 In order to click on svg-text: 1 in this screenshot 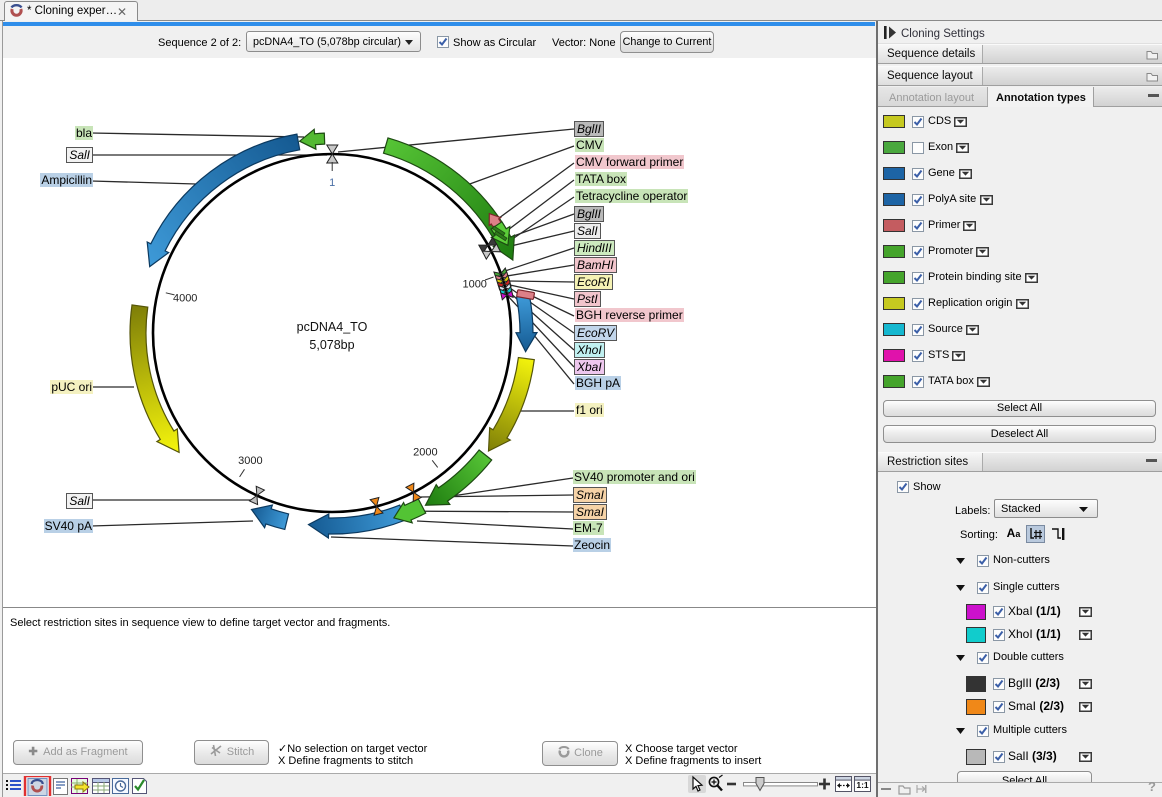, I will do `click(332, 183)`.